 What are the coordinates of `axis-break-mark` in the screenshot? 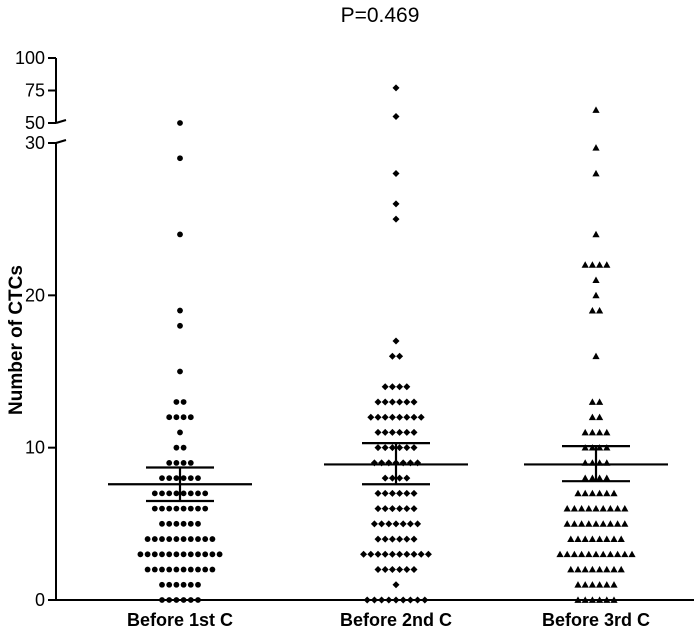 It's located at (61, 121).